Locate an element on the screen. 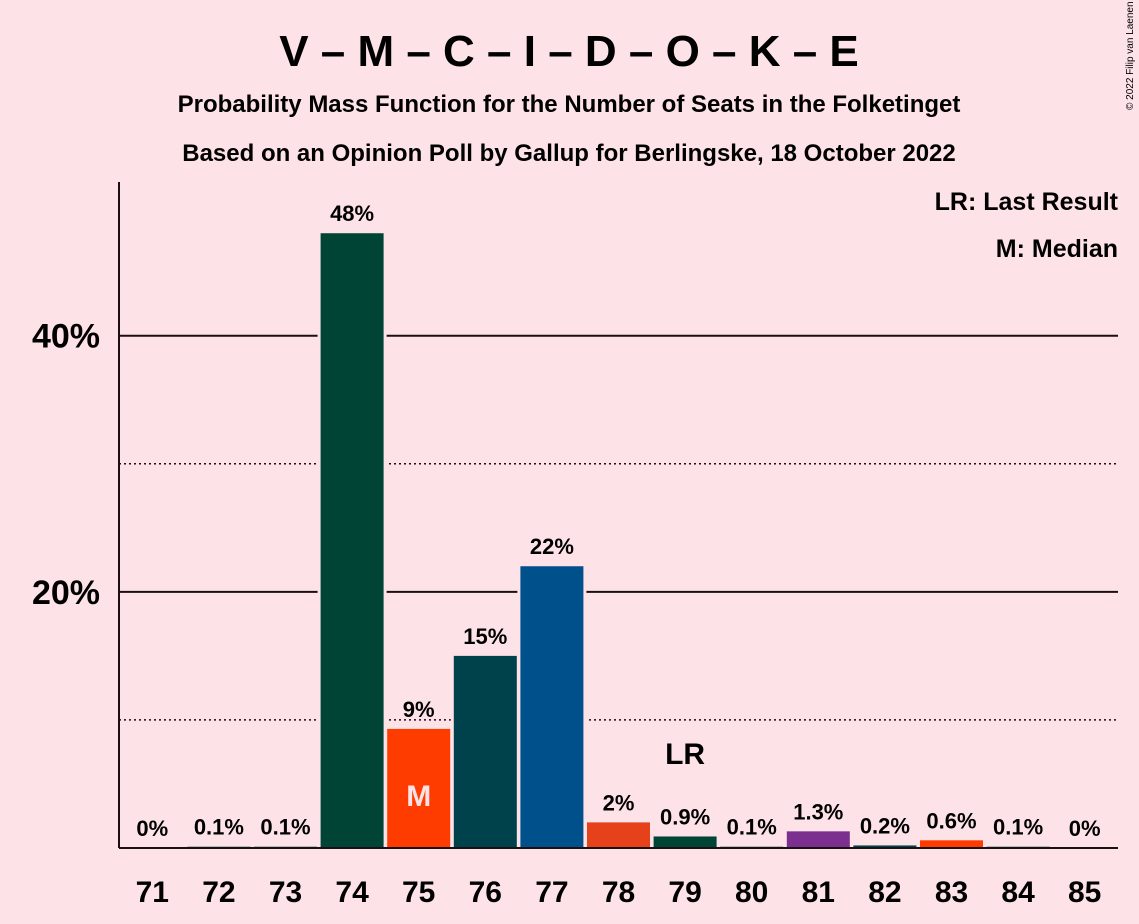 Image resolution: width=1139 pixels, height=924 pixels. data-label: 1.3% is located at coordinates (818, 811).